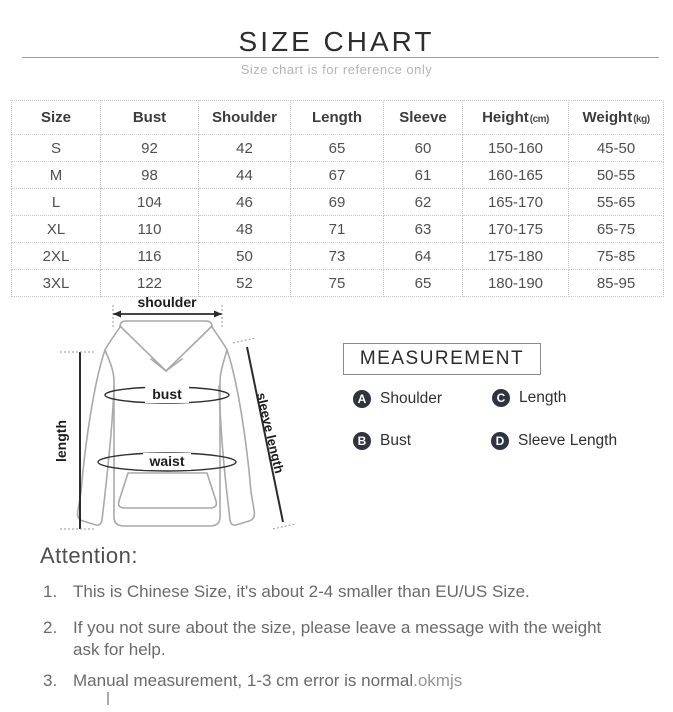 The width and height of the screenshot is (673, 712). What do you see at coordinates (396, 440) in the screenshot?
I see `legend-label-bust: Bust` at bounding box center [396, 440].